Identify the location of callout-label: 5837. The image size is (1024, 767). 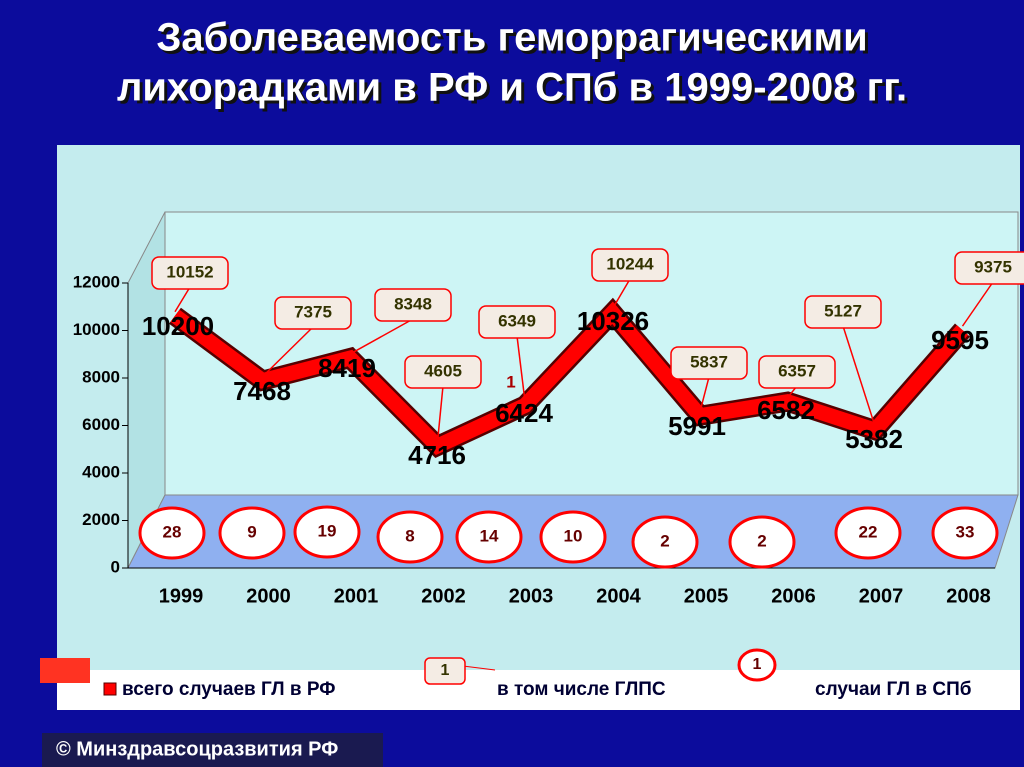
(709, 361).